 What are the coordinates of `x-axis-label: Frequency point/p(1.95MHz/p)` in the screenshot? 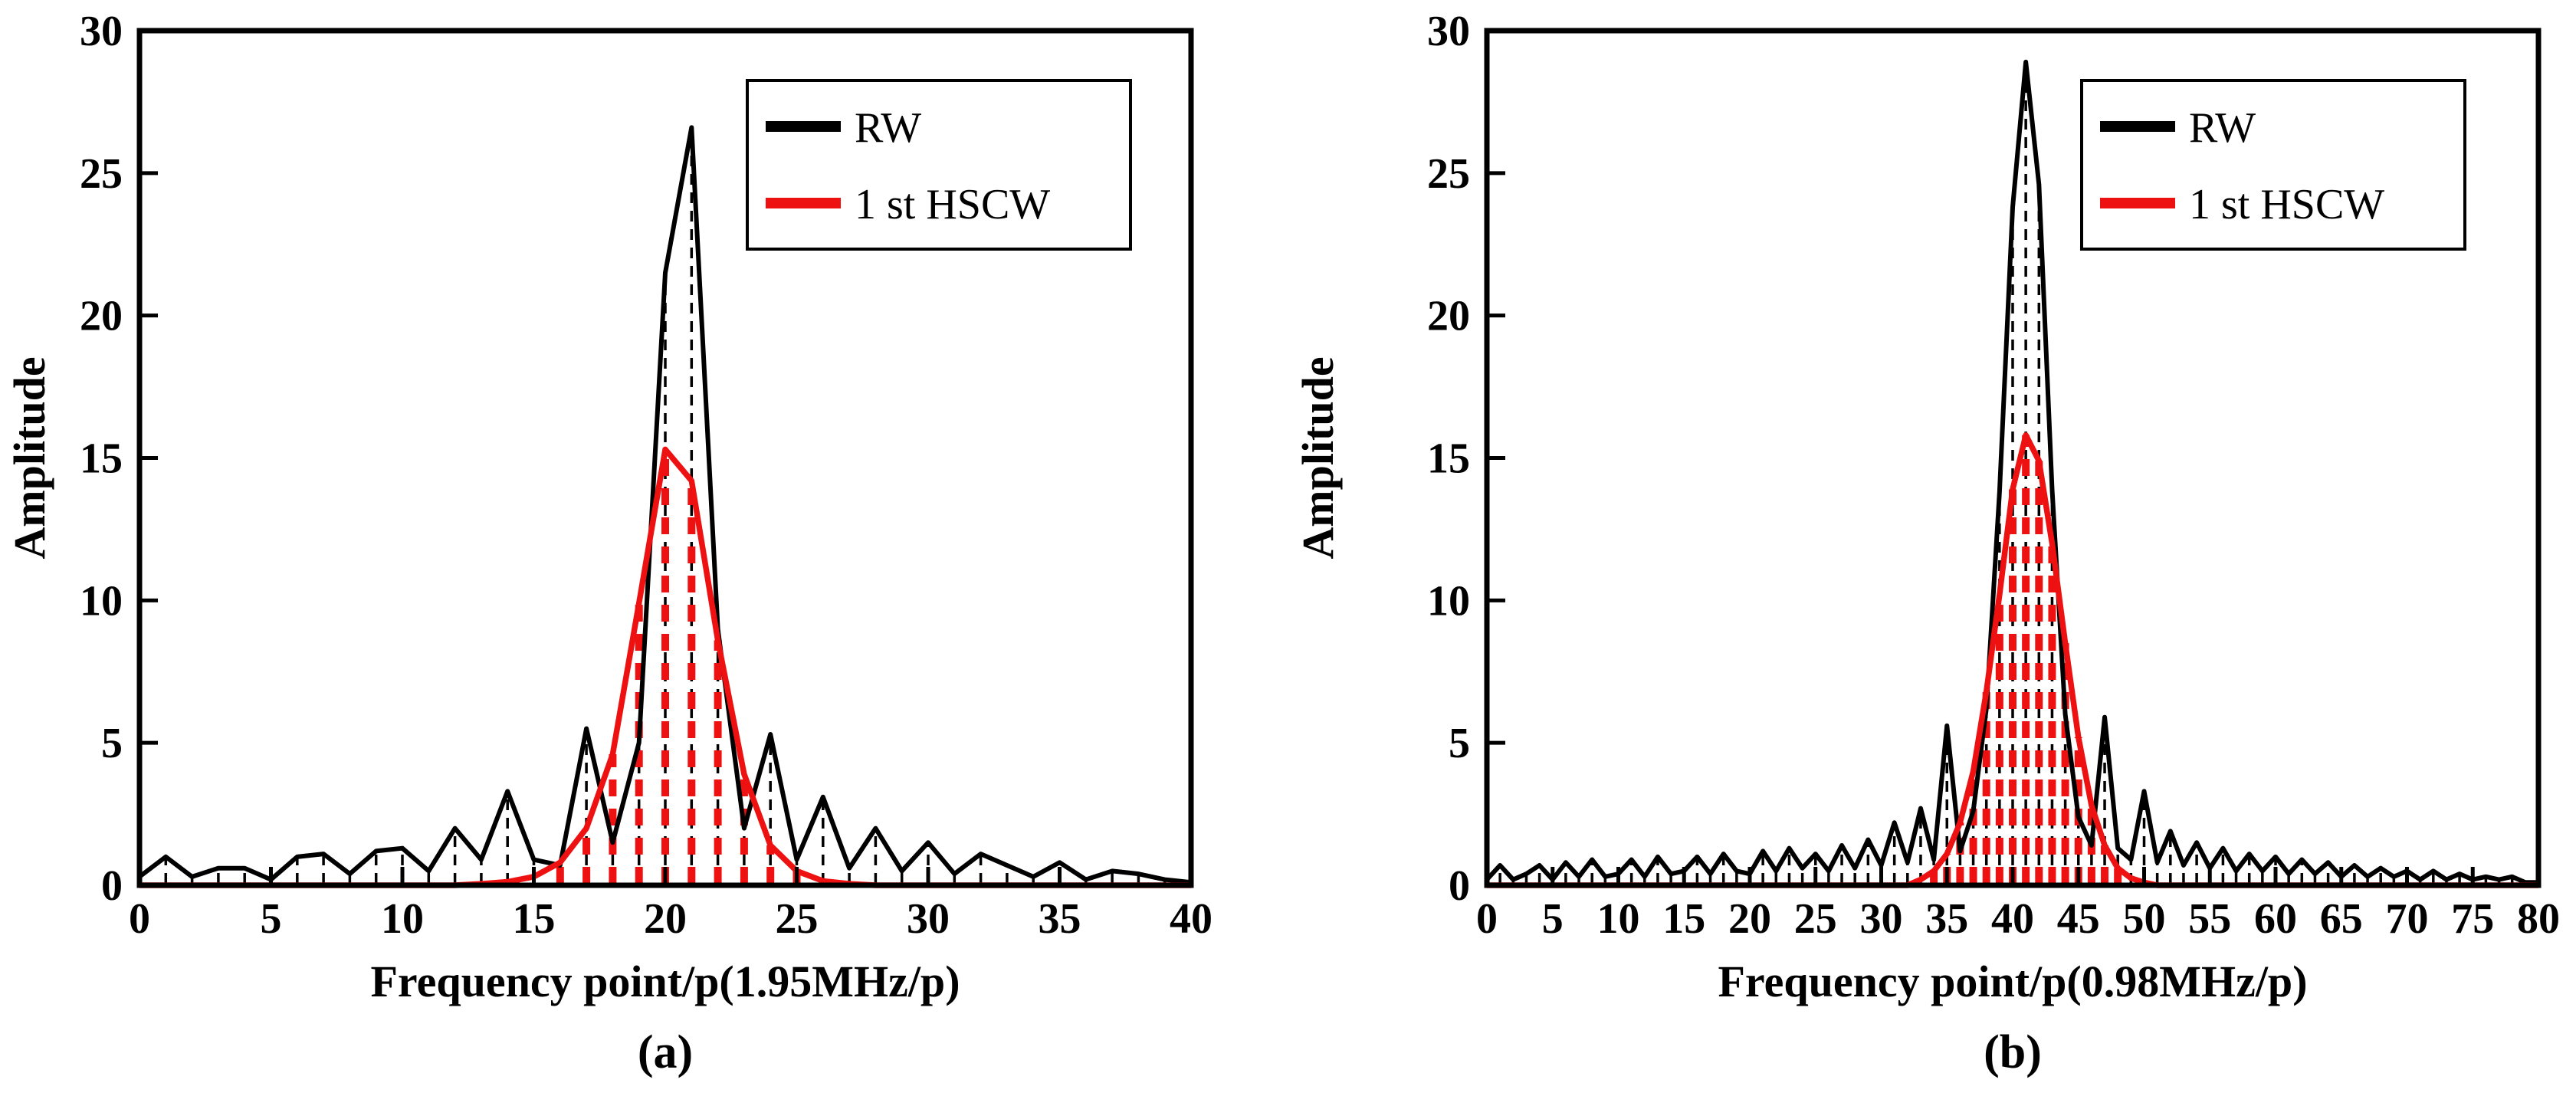 It's located at (665, 981).